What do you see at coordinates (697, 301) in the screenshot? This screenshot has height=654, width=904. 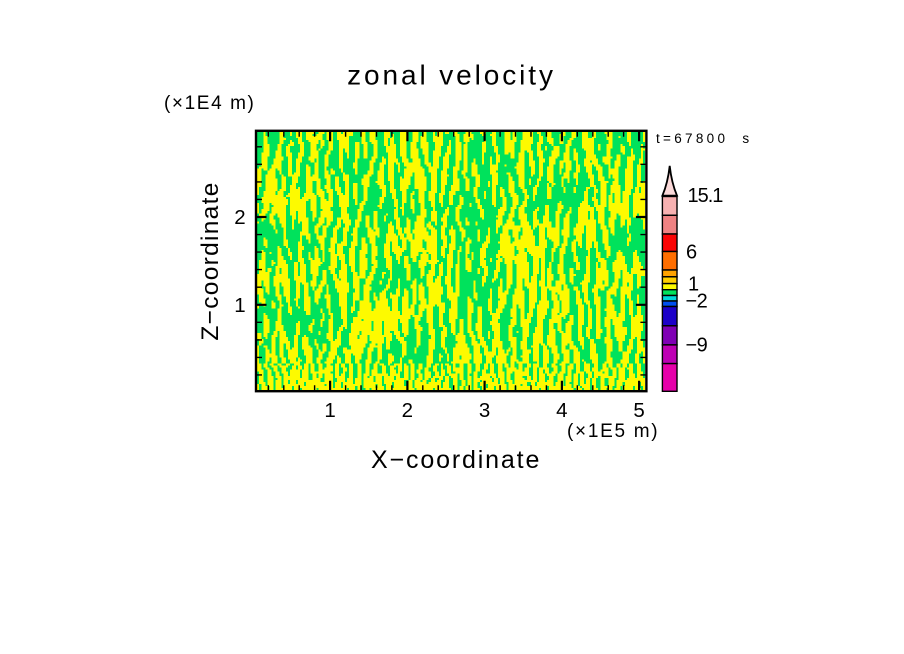 I see `svg-text: −2` at bounding box center [697, 301].